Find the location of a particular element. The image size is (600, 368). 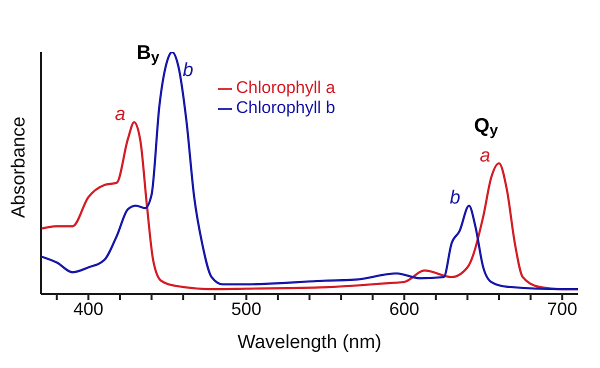

x-tick-label: 500 is located at coordinates (246, 308).